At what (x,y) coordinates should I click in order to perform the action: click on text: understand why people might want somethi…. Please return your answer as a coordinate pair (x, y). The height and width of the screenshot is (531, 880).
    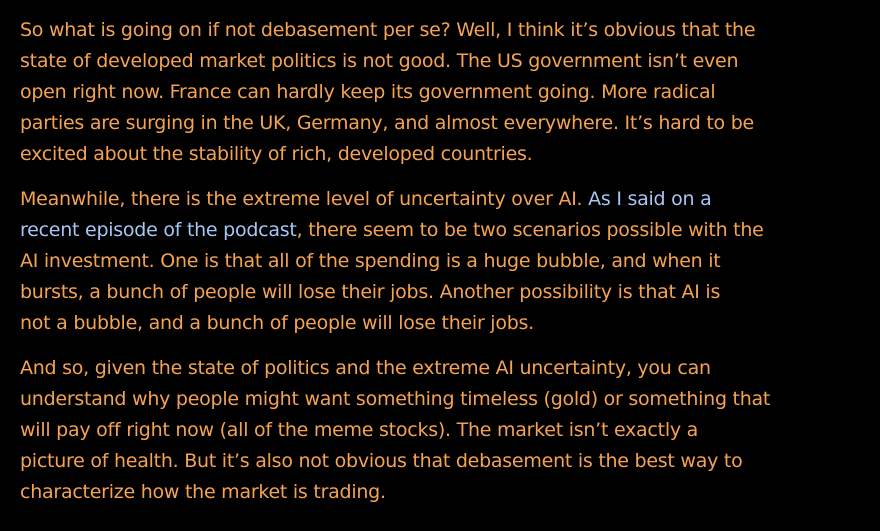
    Looking at the image, I should click on (395, 399).